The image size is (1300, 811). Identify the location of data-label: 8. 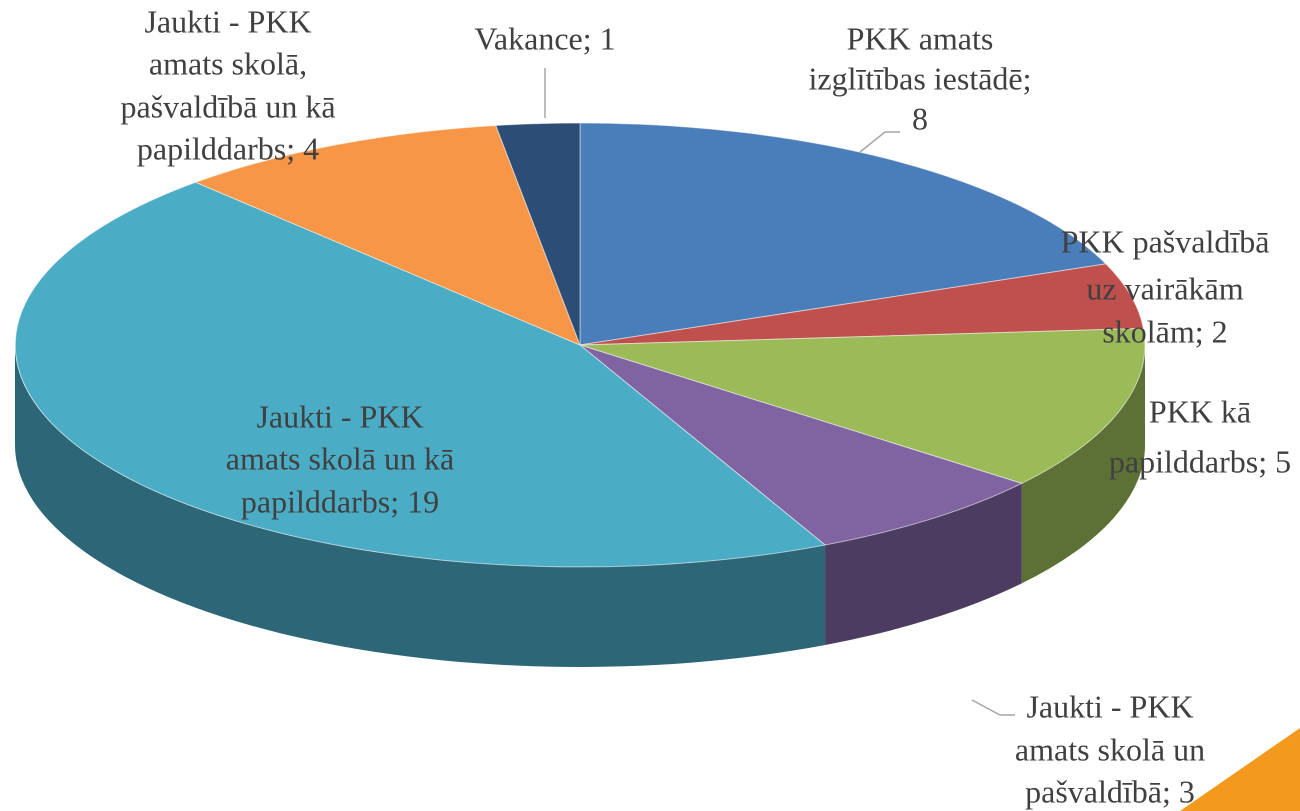
(920, 118).